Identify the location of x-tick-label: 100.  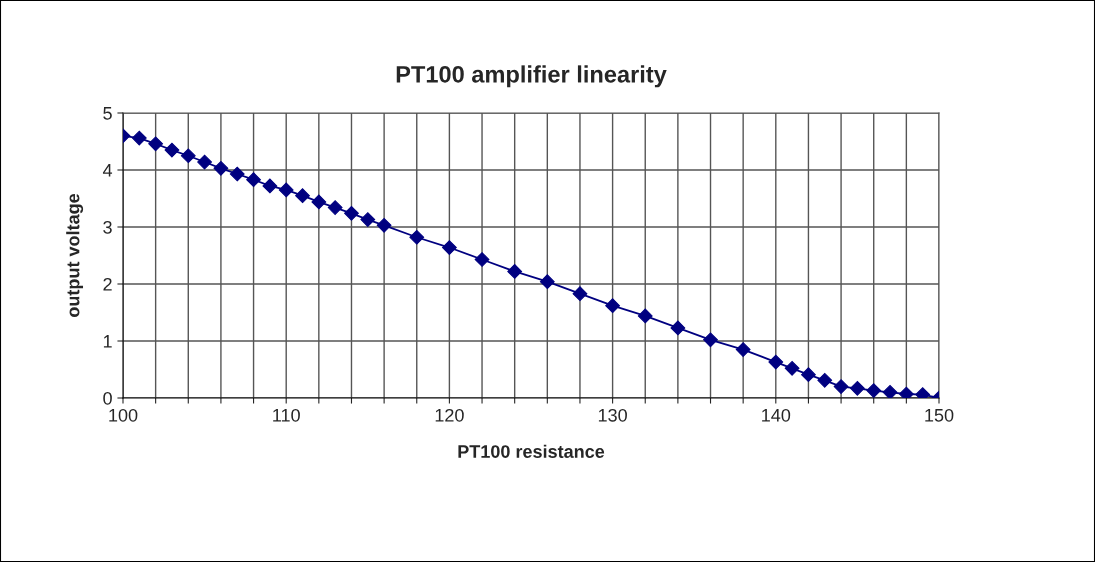
(123, 415).